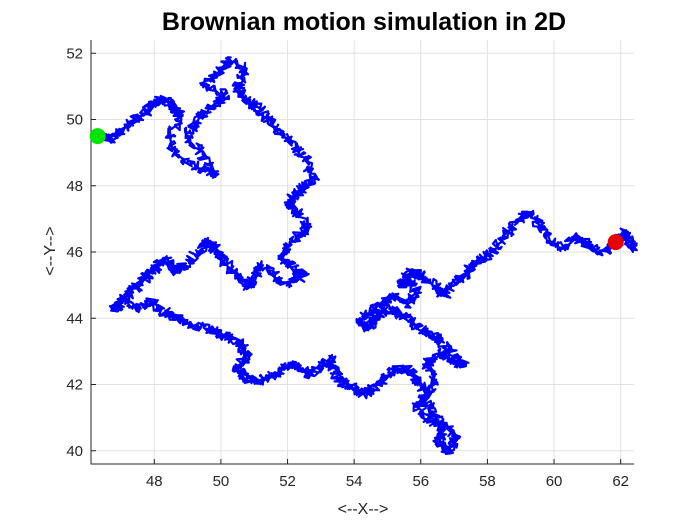  What do you see at coordinates (97, 136) in the screenshot?
I see `start-point-marker` at bounding box center [97, 136].